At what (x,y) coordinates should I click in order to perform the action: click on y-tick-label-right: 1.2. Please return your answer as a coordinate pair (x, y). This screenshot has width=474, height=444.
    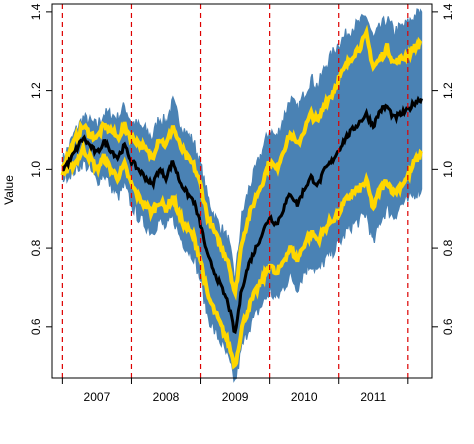
    Looking at the image, I should click on (448, 90).